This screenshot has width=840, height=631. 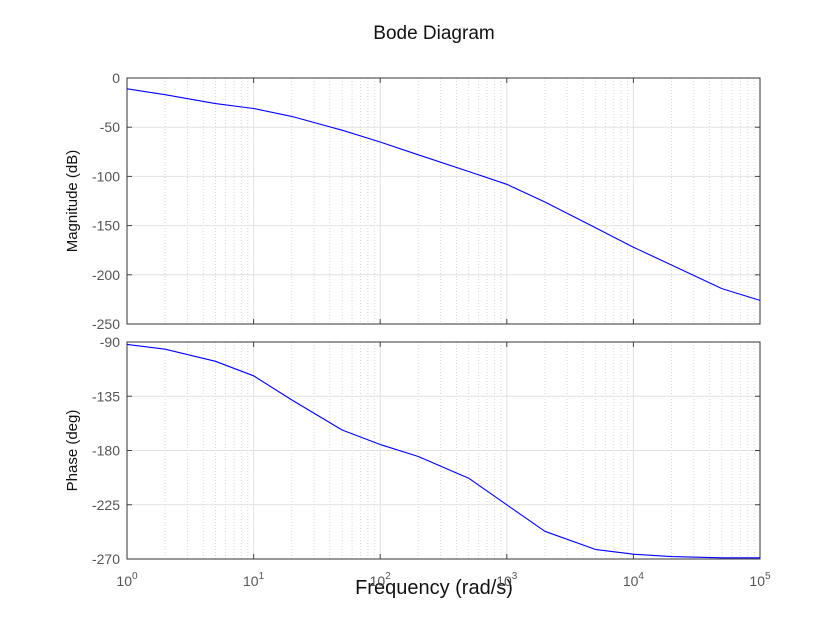 What do you see at coordinates (106, 226) in the screenshot?
I see `y-tick-label: -150` at bounding box center [106, 226].